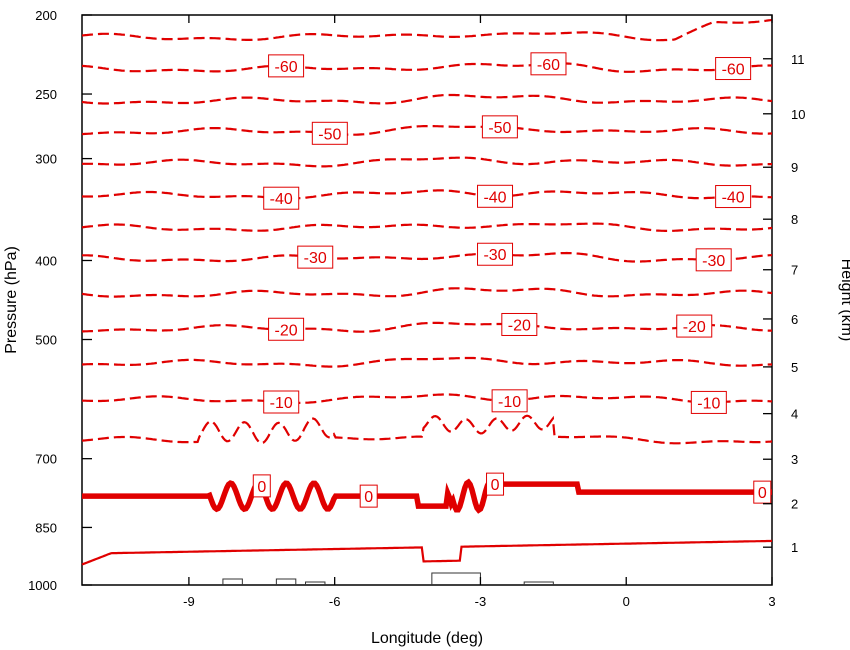 The height and width of the screenshot is (650, 850). Describe the element at coordinates (794, 504) in the screenshot. I see `y2-tick-label: 2` at that location.